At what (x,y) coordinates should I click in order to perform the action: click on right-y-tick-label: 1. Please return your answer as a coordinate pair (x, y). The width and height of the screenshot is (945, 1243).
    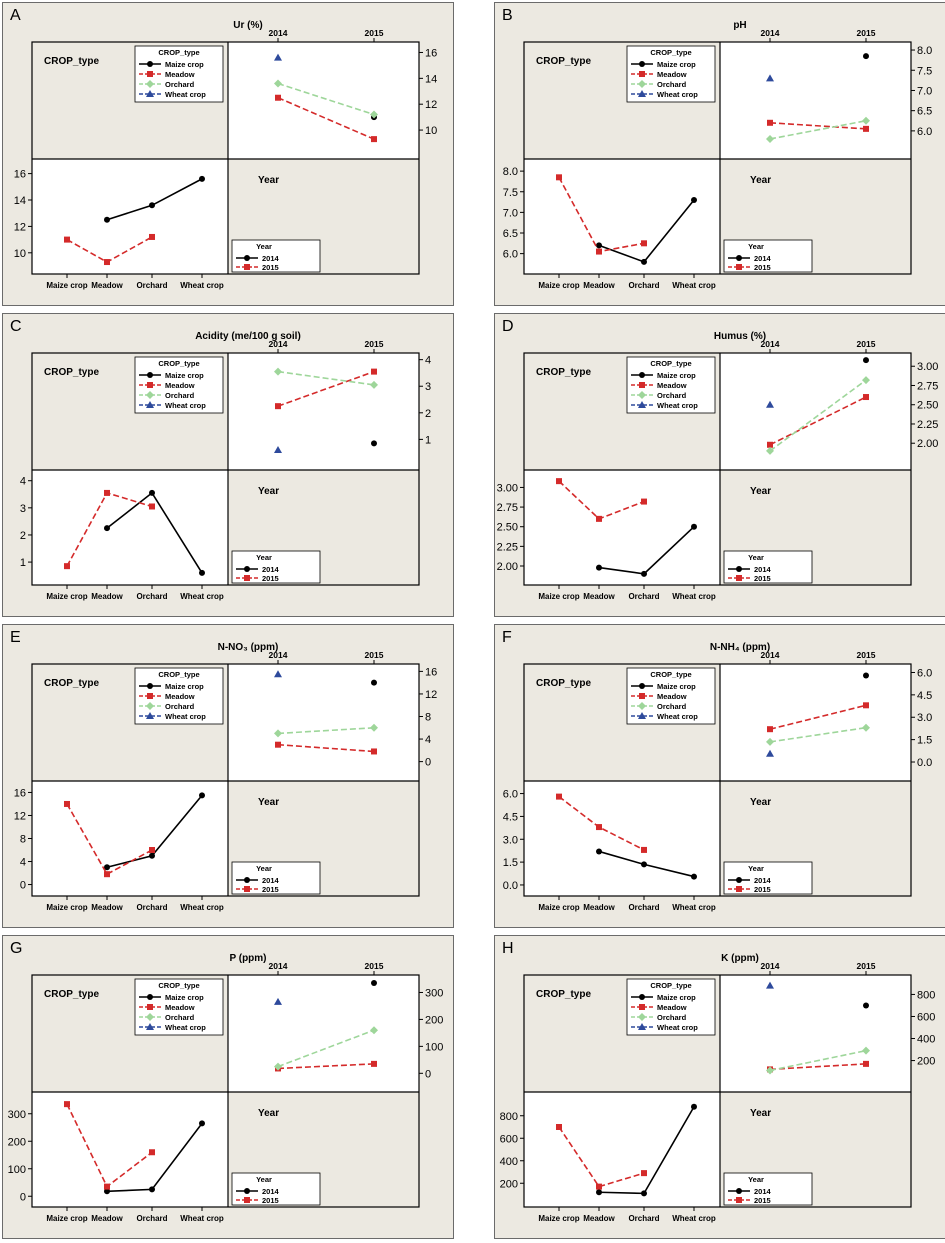
    Looking at the image, I should click on (428, 440).